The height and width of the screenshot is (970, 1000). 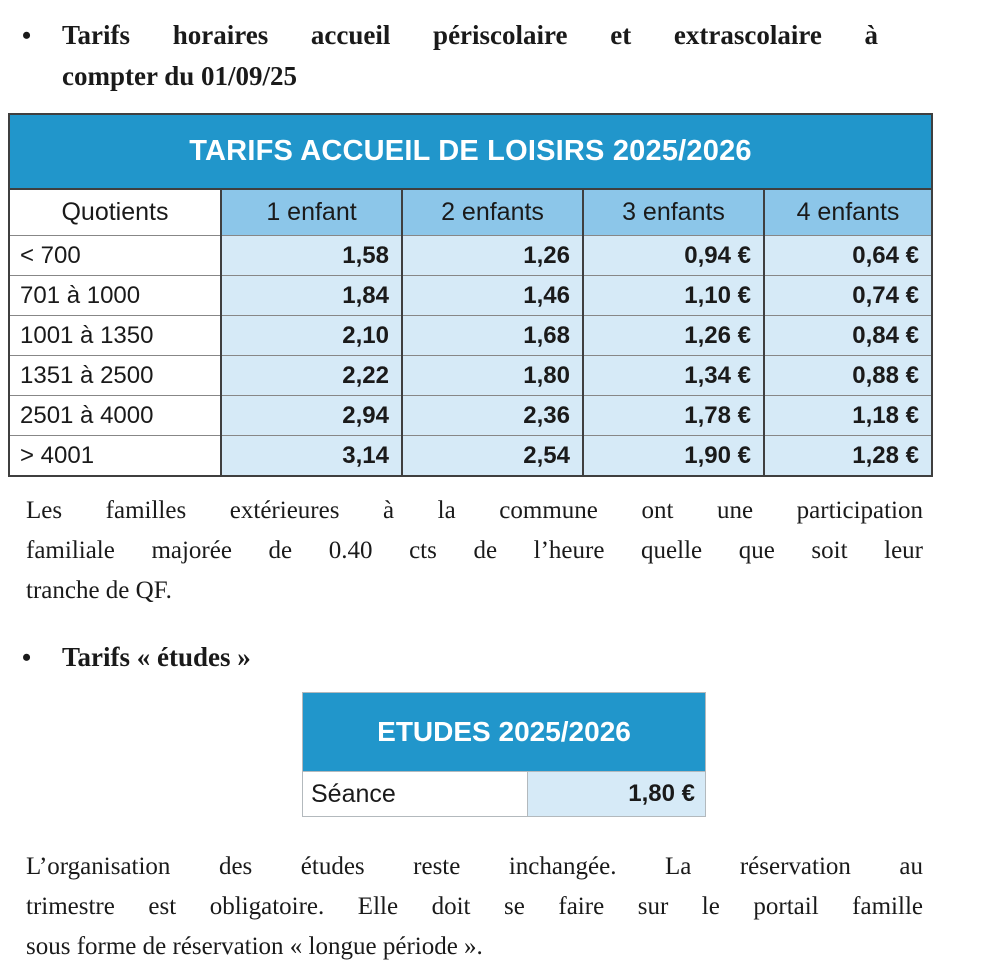 What do you see at coordinates (114, 335) in the screenshot?
I see `row-label: 1001 à 1350` at bounding box center [114, 335].